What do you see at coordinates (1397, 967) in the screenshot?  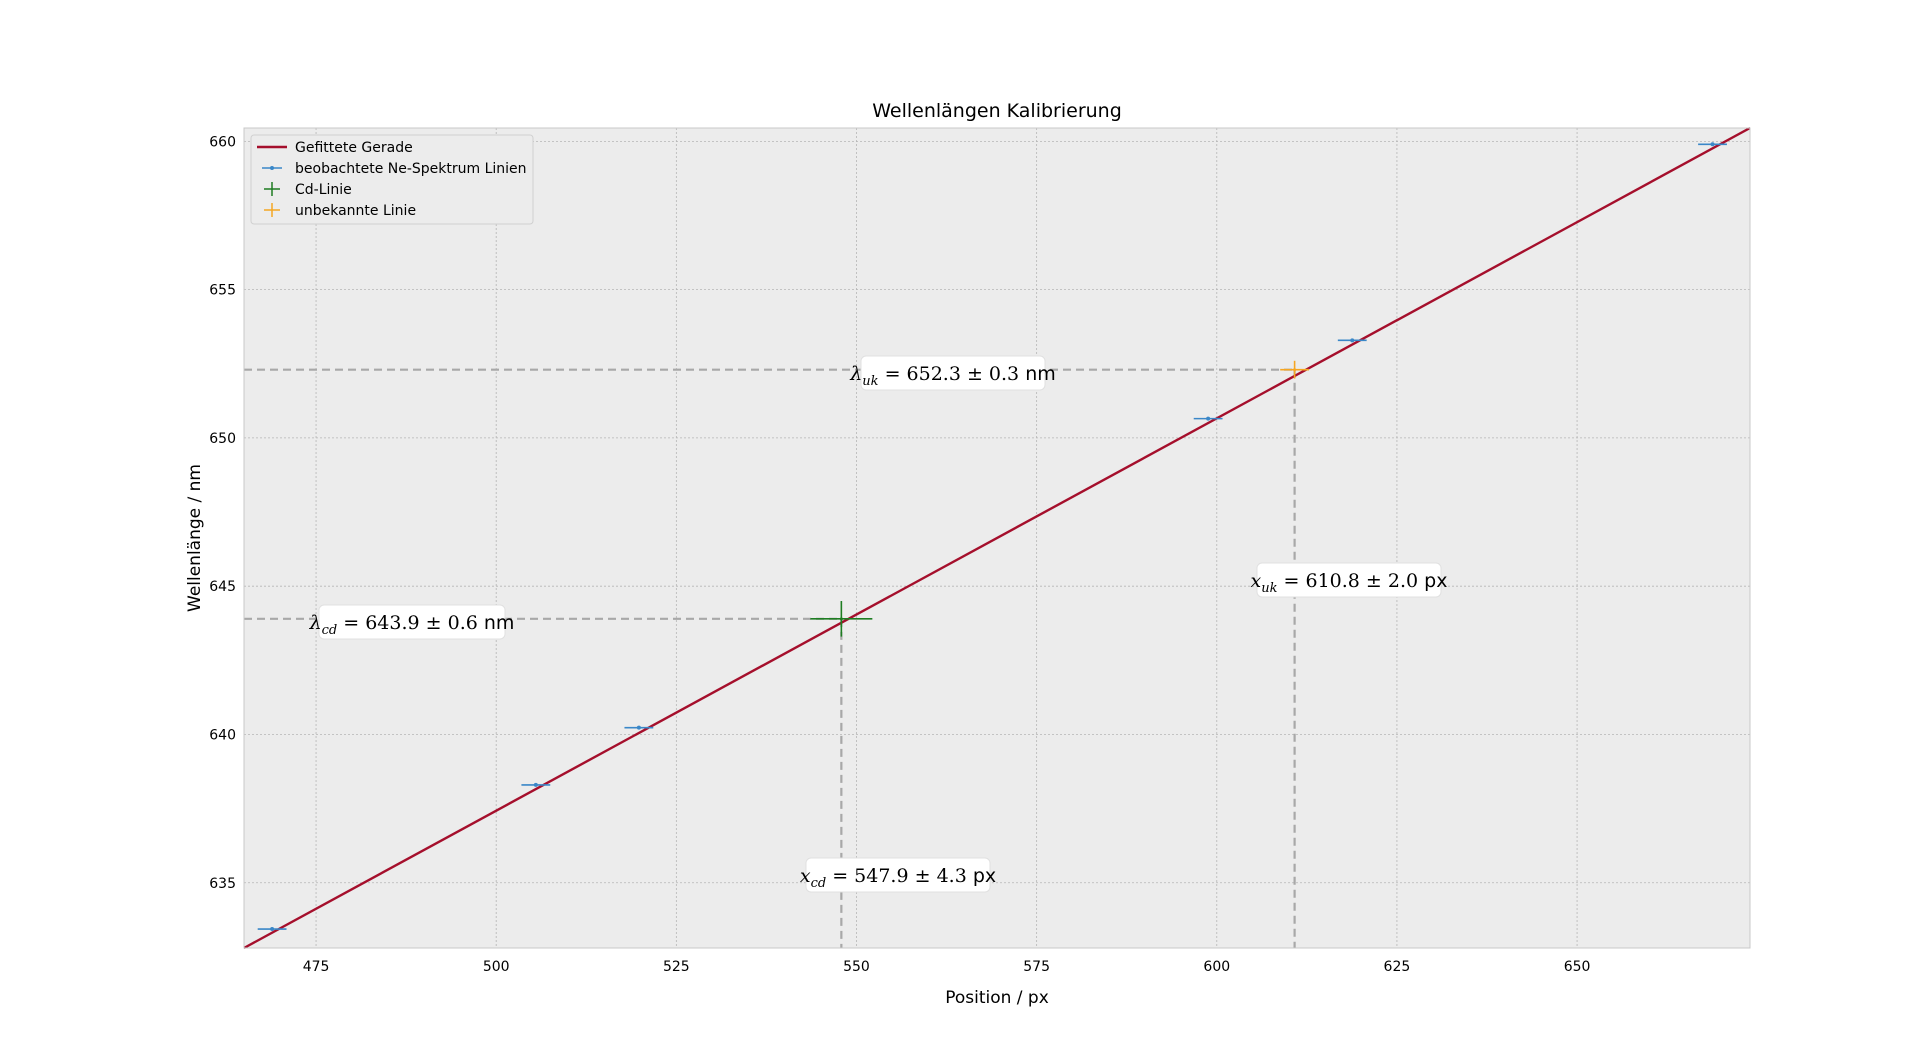 I see `x-tick-label: 625` at bounding box center [1397, 967].